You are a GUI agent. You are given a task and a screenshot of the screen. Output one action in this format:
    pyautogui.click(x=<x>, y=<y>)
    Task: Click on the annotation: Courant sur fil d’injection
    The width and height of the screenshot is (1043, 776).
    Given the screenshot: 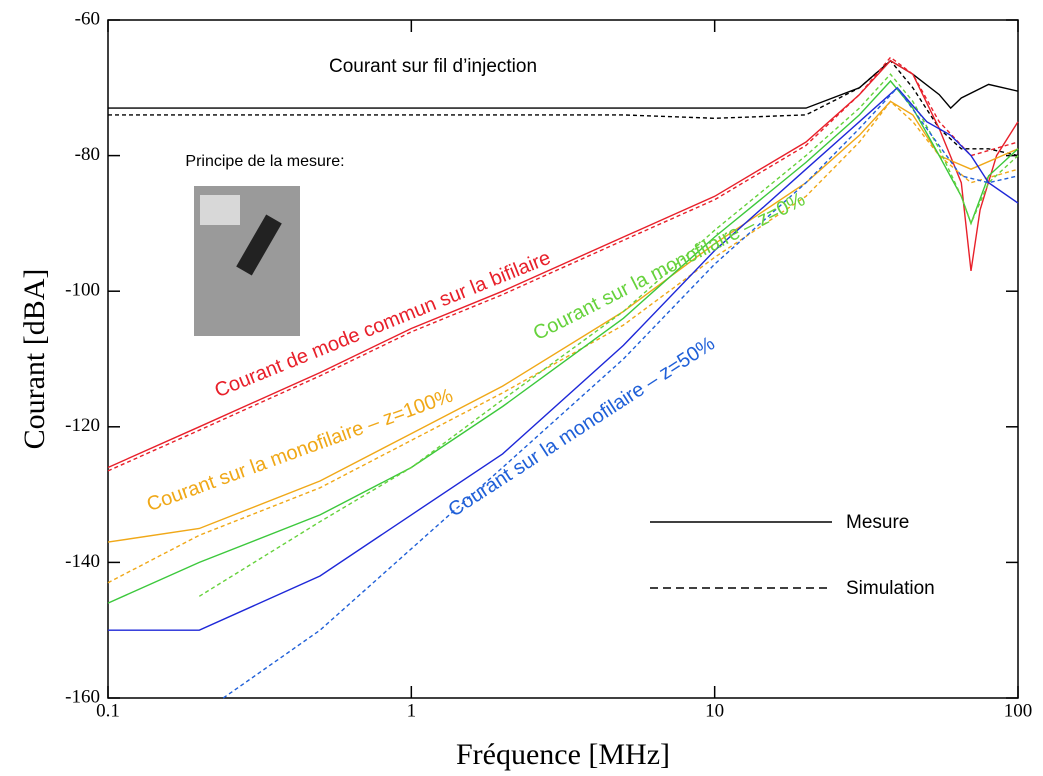 What is the action you would take?
    pyautogui.click(x=433, y=66)
    